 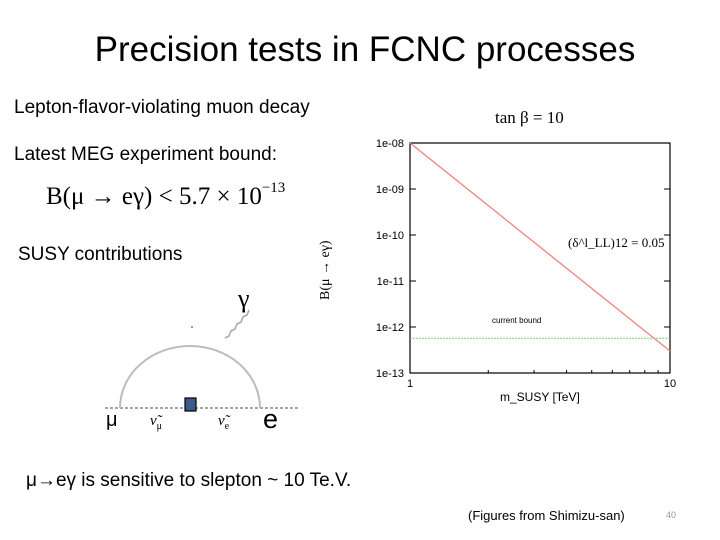 I want to click on smuon-symbol: ν̃, so click(x=153, y=421).